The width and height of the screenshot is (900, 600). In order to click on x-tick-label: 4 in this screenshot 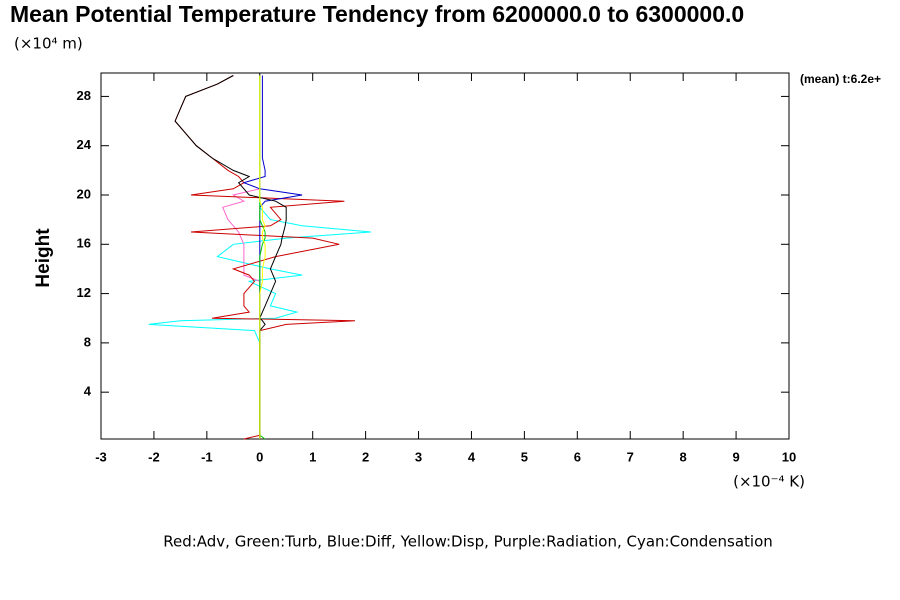, I will do `click(472, 456)`.